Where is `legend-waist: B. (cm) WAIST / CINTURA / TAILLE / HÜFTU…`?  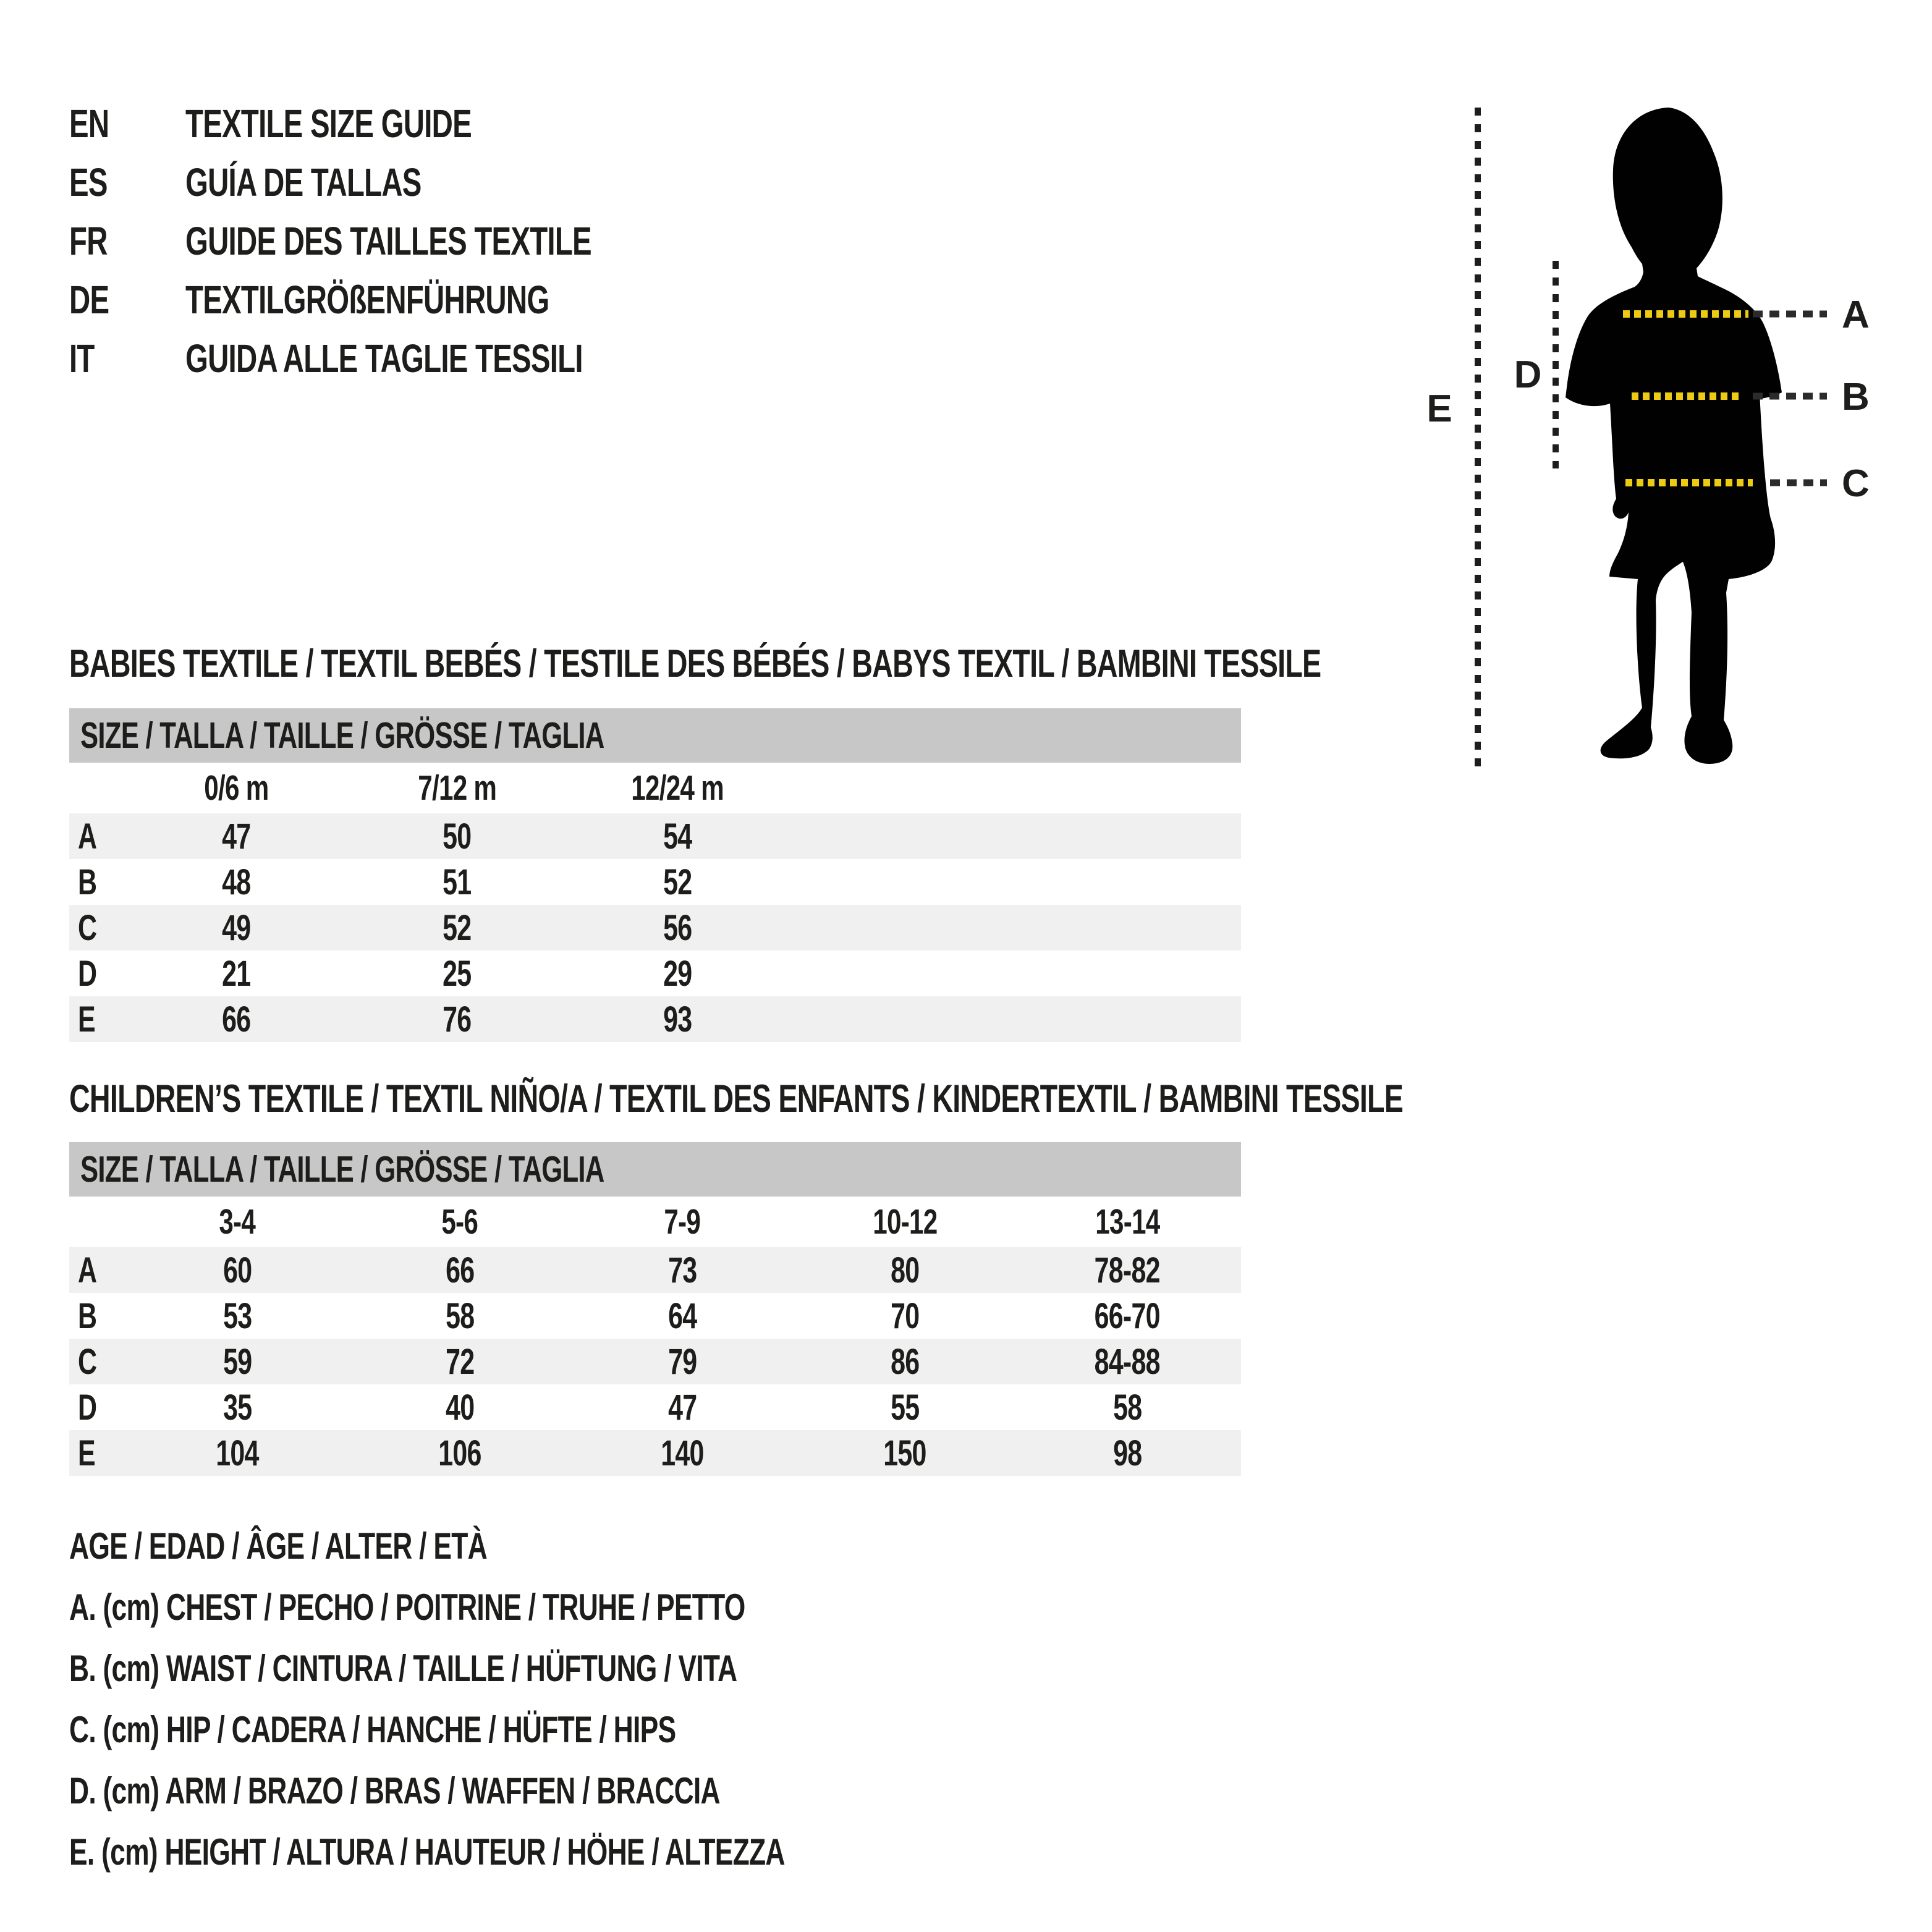
legend-waist: B. (cm) WAIST / CINTURA / TAILLE / HÜFTU… is located at coordinates (552, 1668).